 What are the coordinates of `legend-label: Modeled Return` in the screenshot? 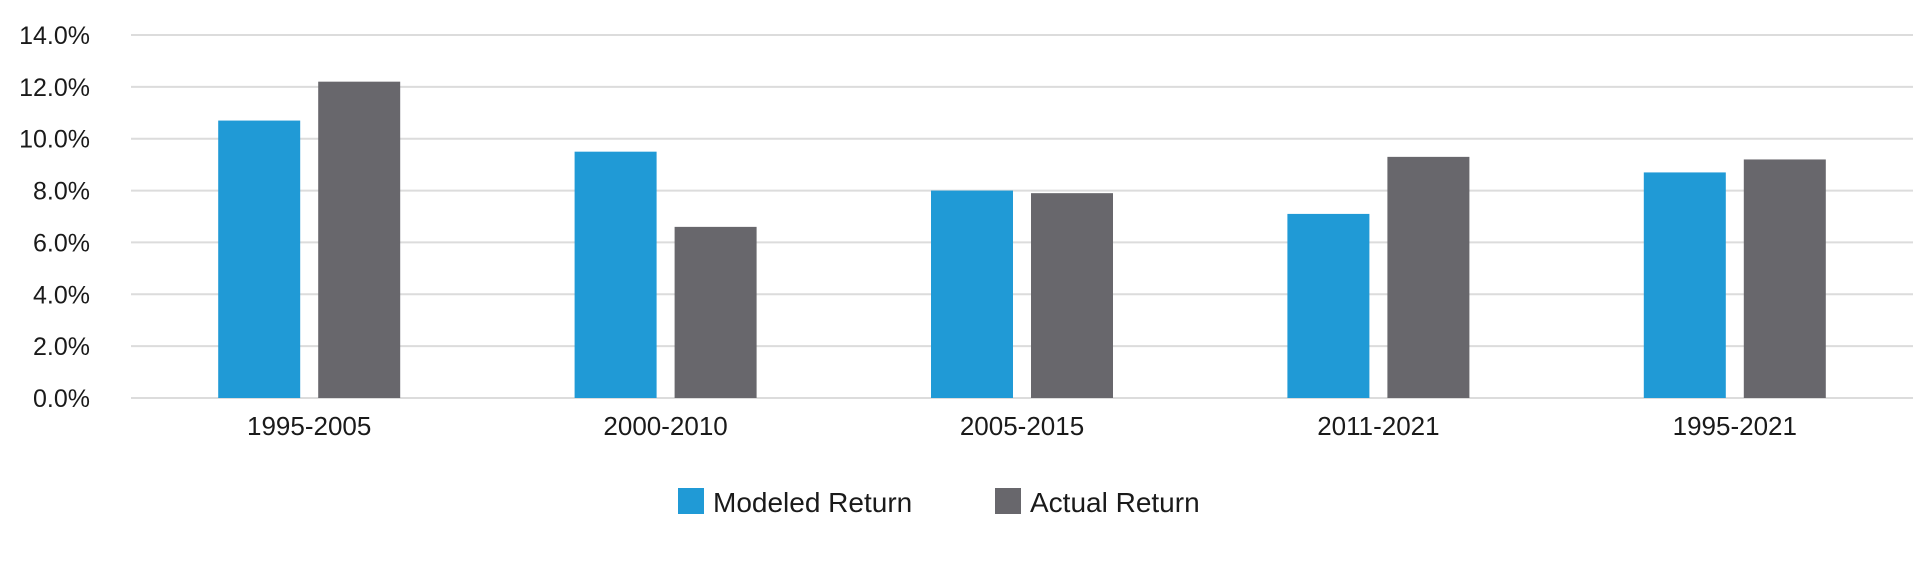 It's located at (812, 502).